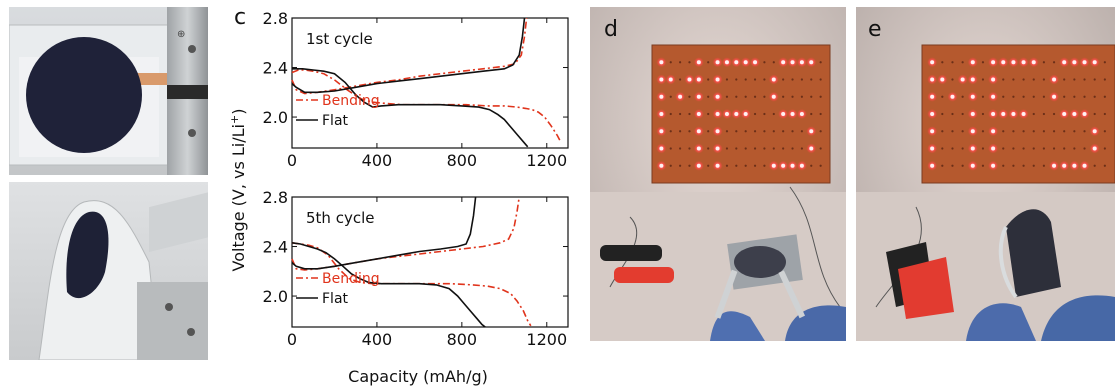  I want to click on y-tick-label: 2.0, so click(275, 117).